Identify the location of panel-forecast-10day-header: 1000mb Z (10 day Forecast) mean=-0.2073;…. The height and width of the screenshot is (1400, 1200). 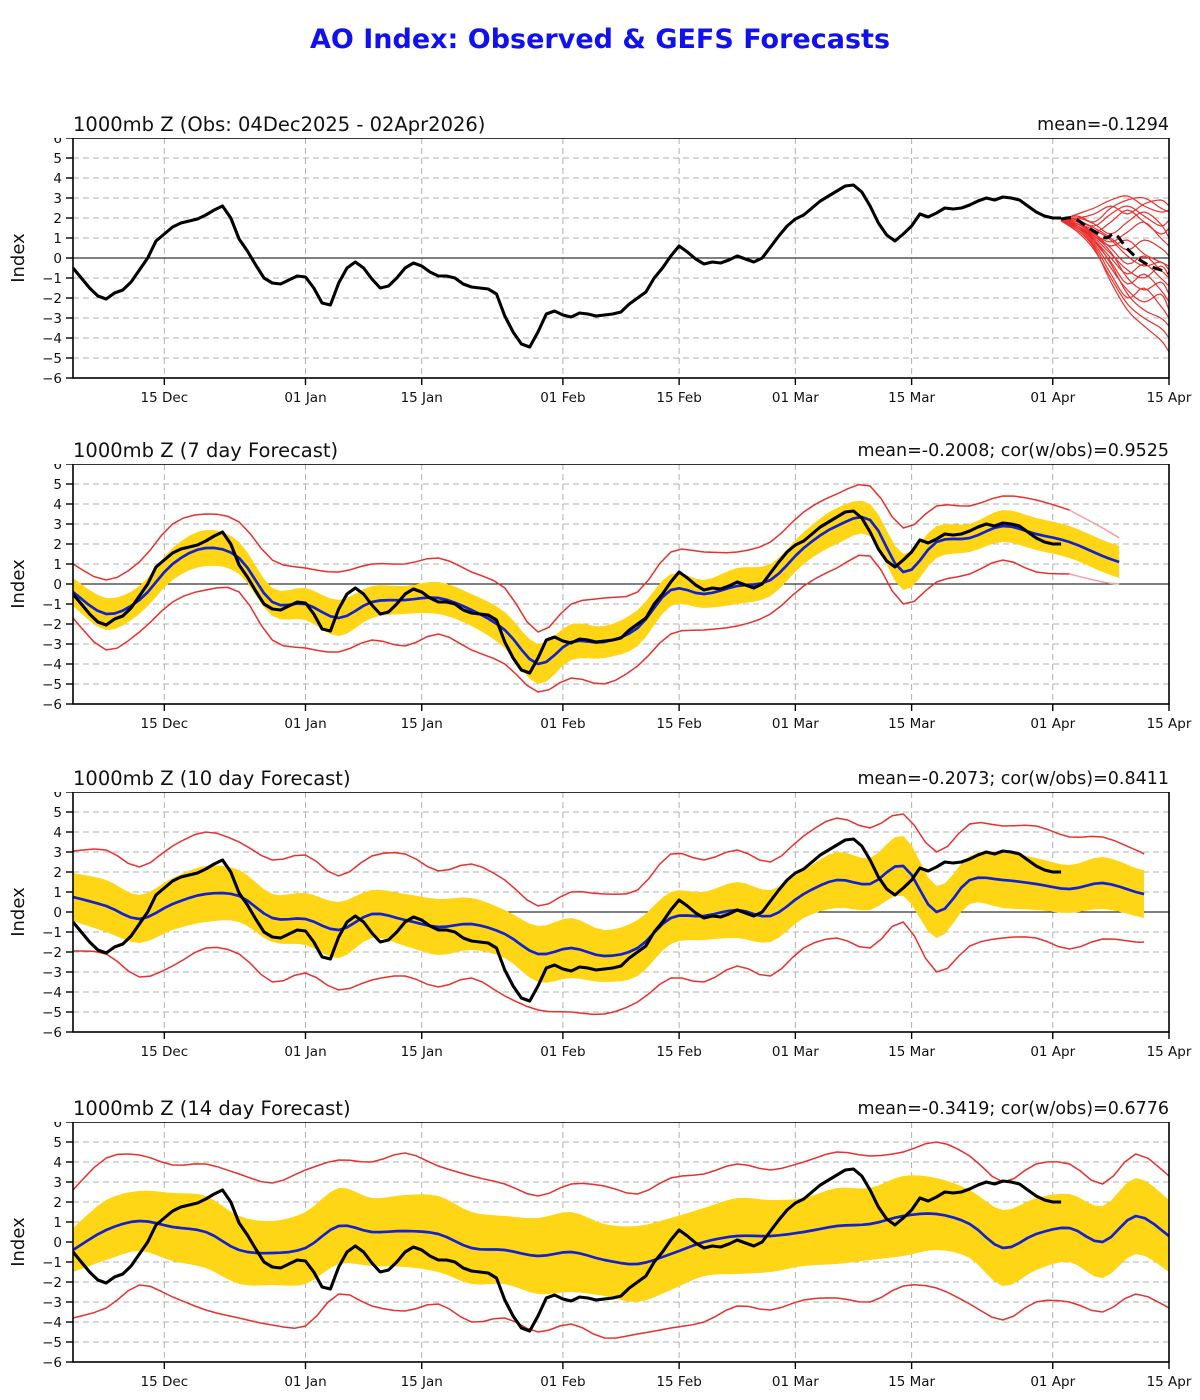
(600, 776).